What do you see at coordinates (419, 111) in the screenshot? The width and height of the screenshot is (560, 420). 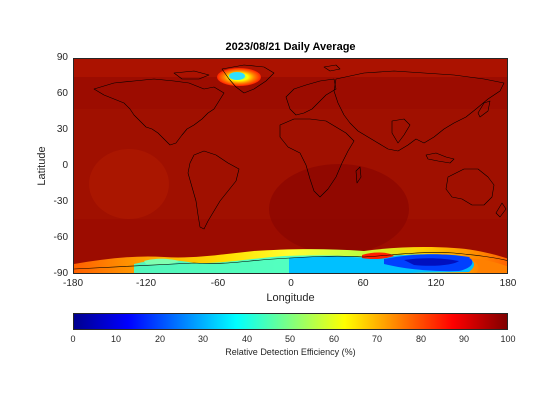 I see `coastline-asia` at bounding box center [419, 111].